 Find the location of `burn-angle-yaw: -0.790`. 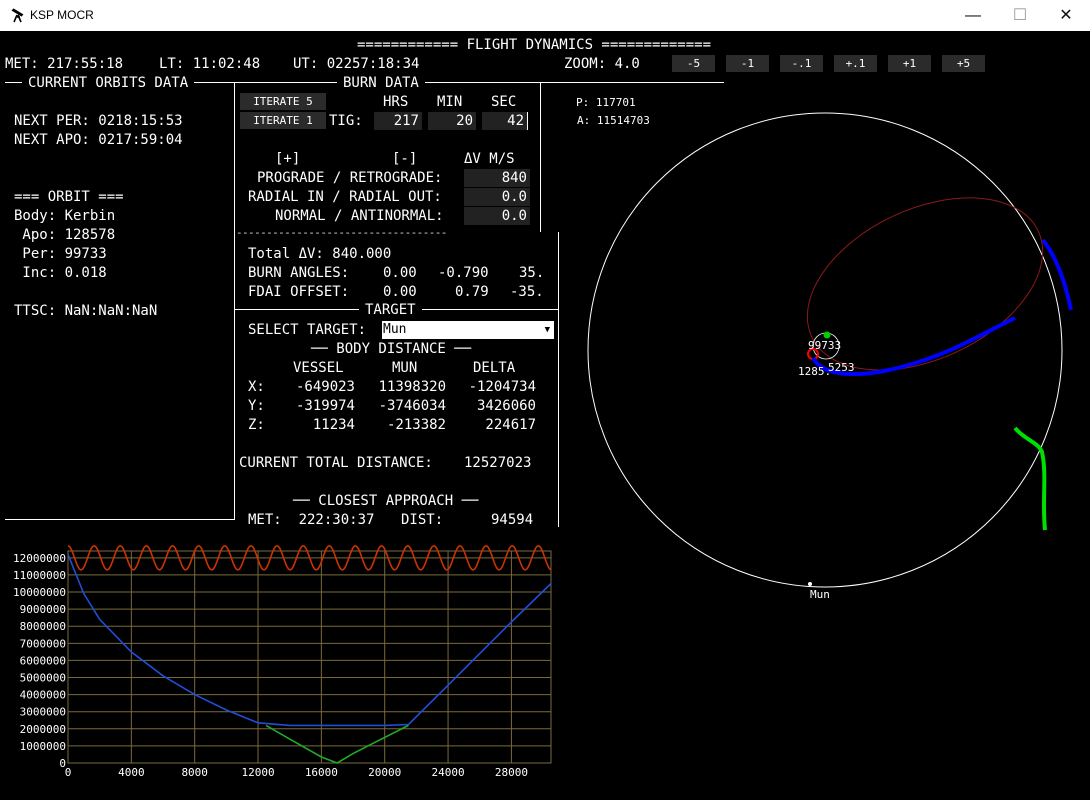

burn-angle-yaw: -0.790 is located at coordinates (463, 273).